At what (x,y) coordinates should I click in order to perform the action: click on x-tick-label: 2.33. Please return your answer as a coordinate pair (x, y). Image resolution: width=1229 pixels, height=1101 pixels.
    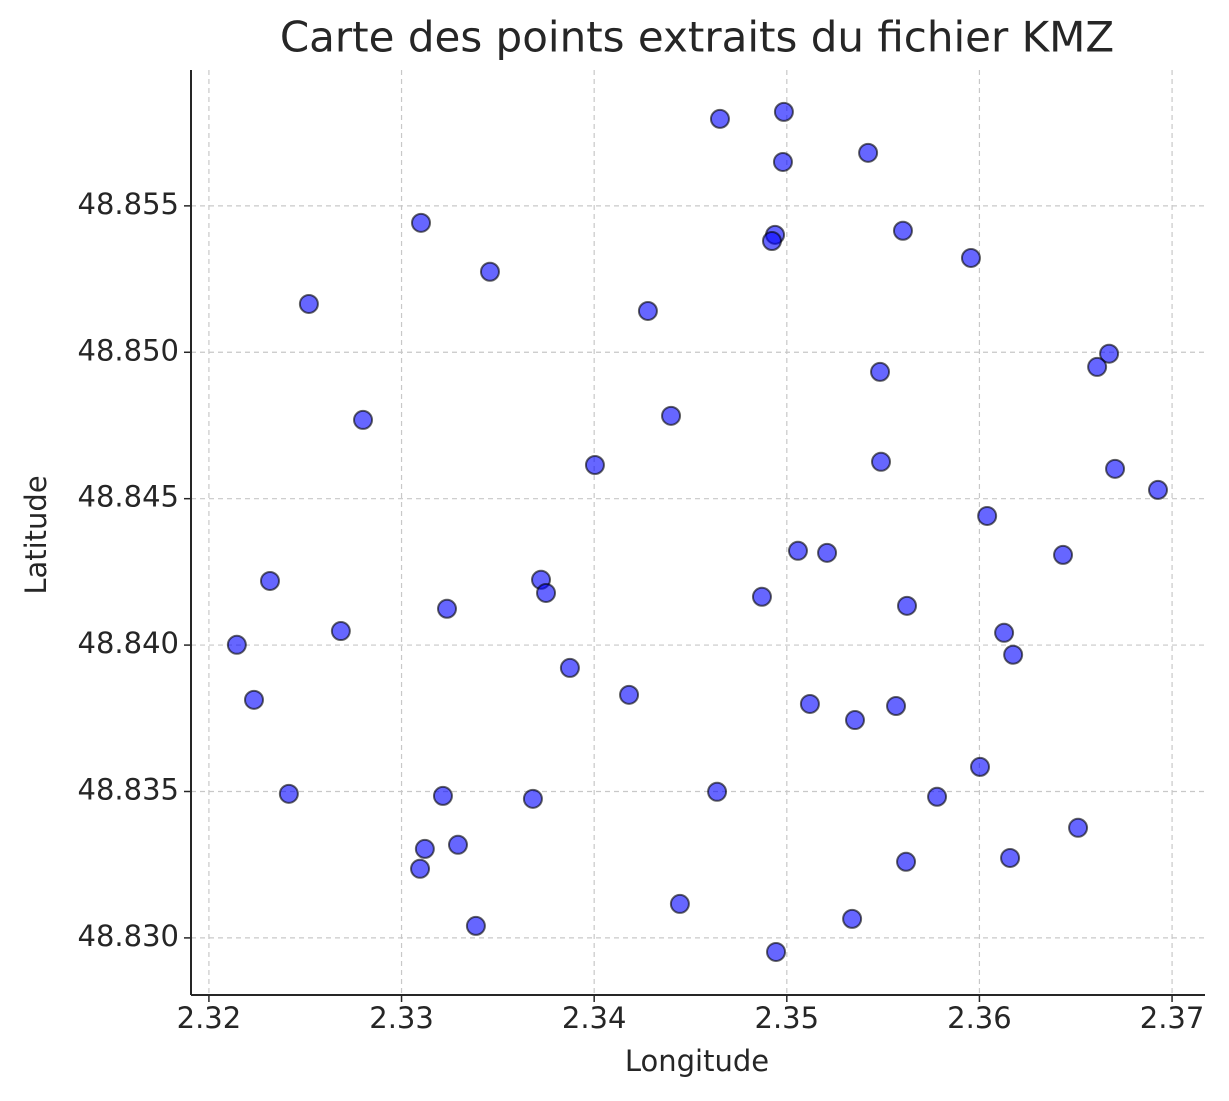
    Looking at the image, I should click on (401, 1018).